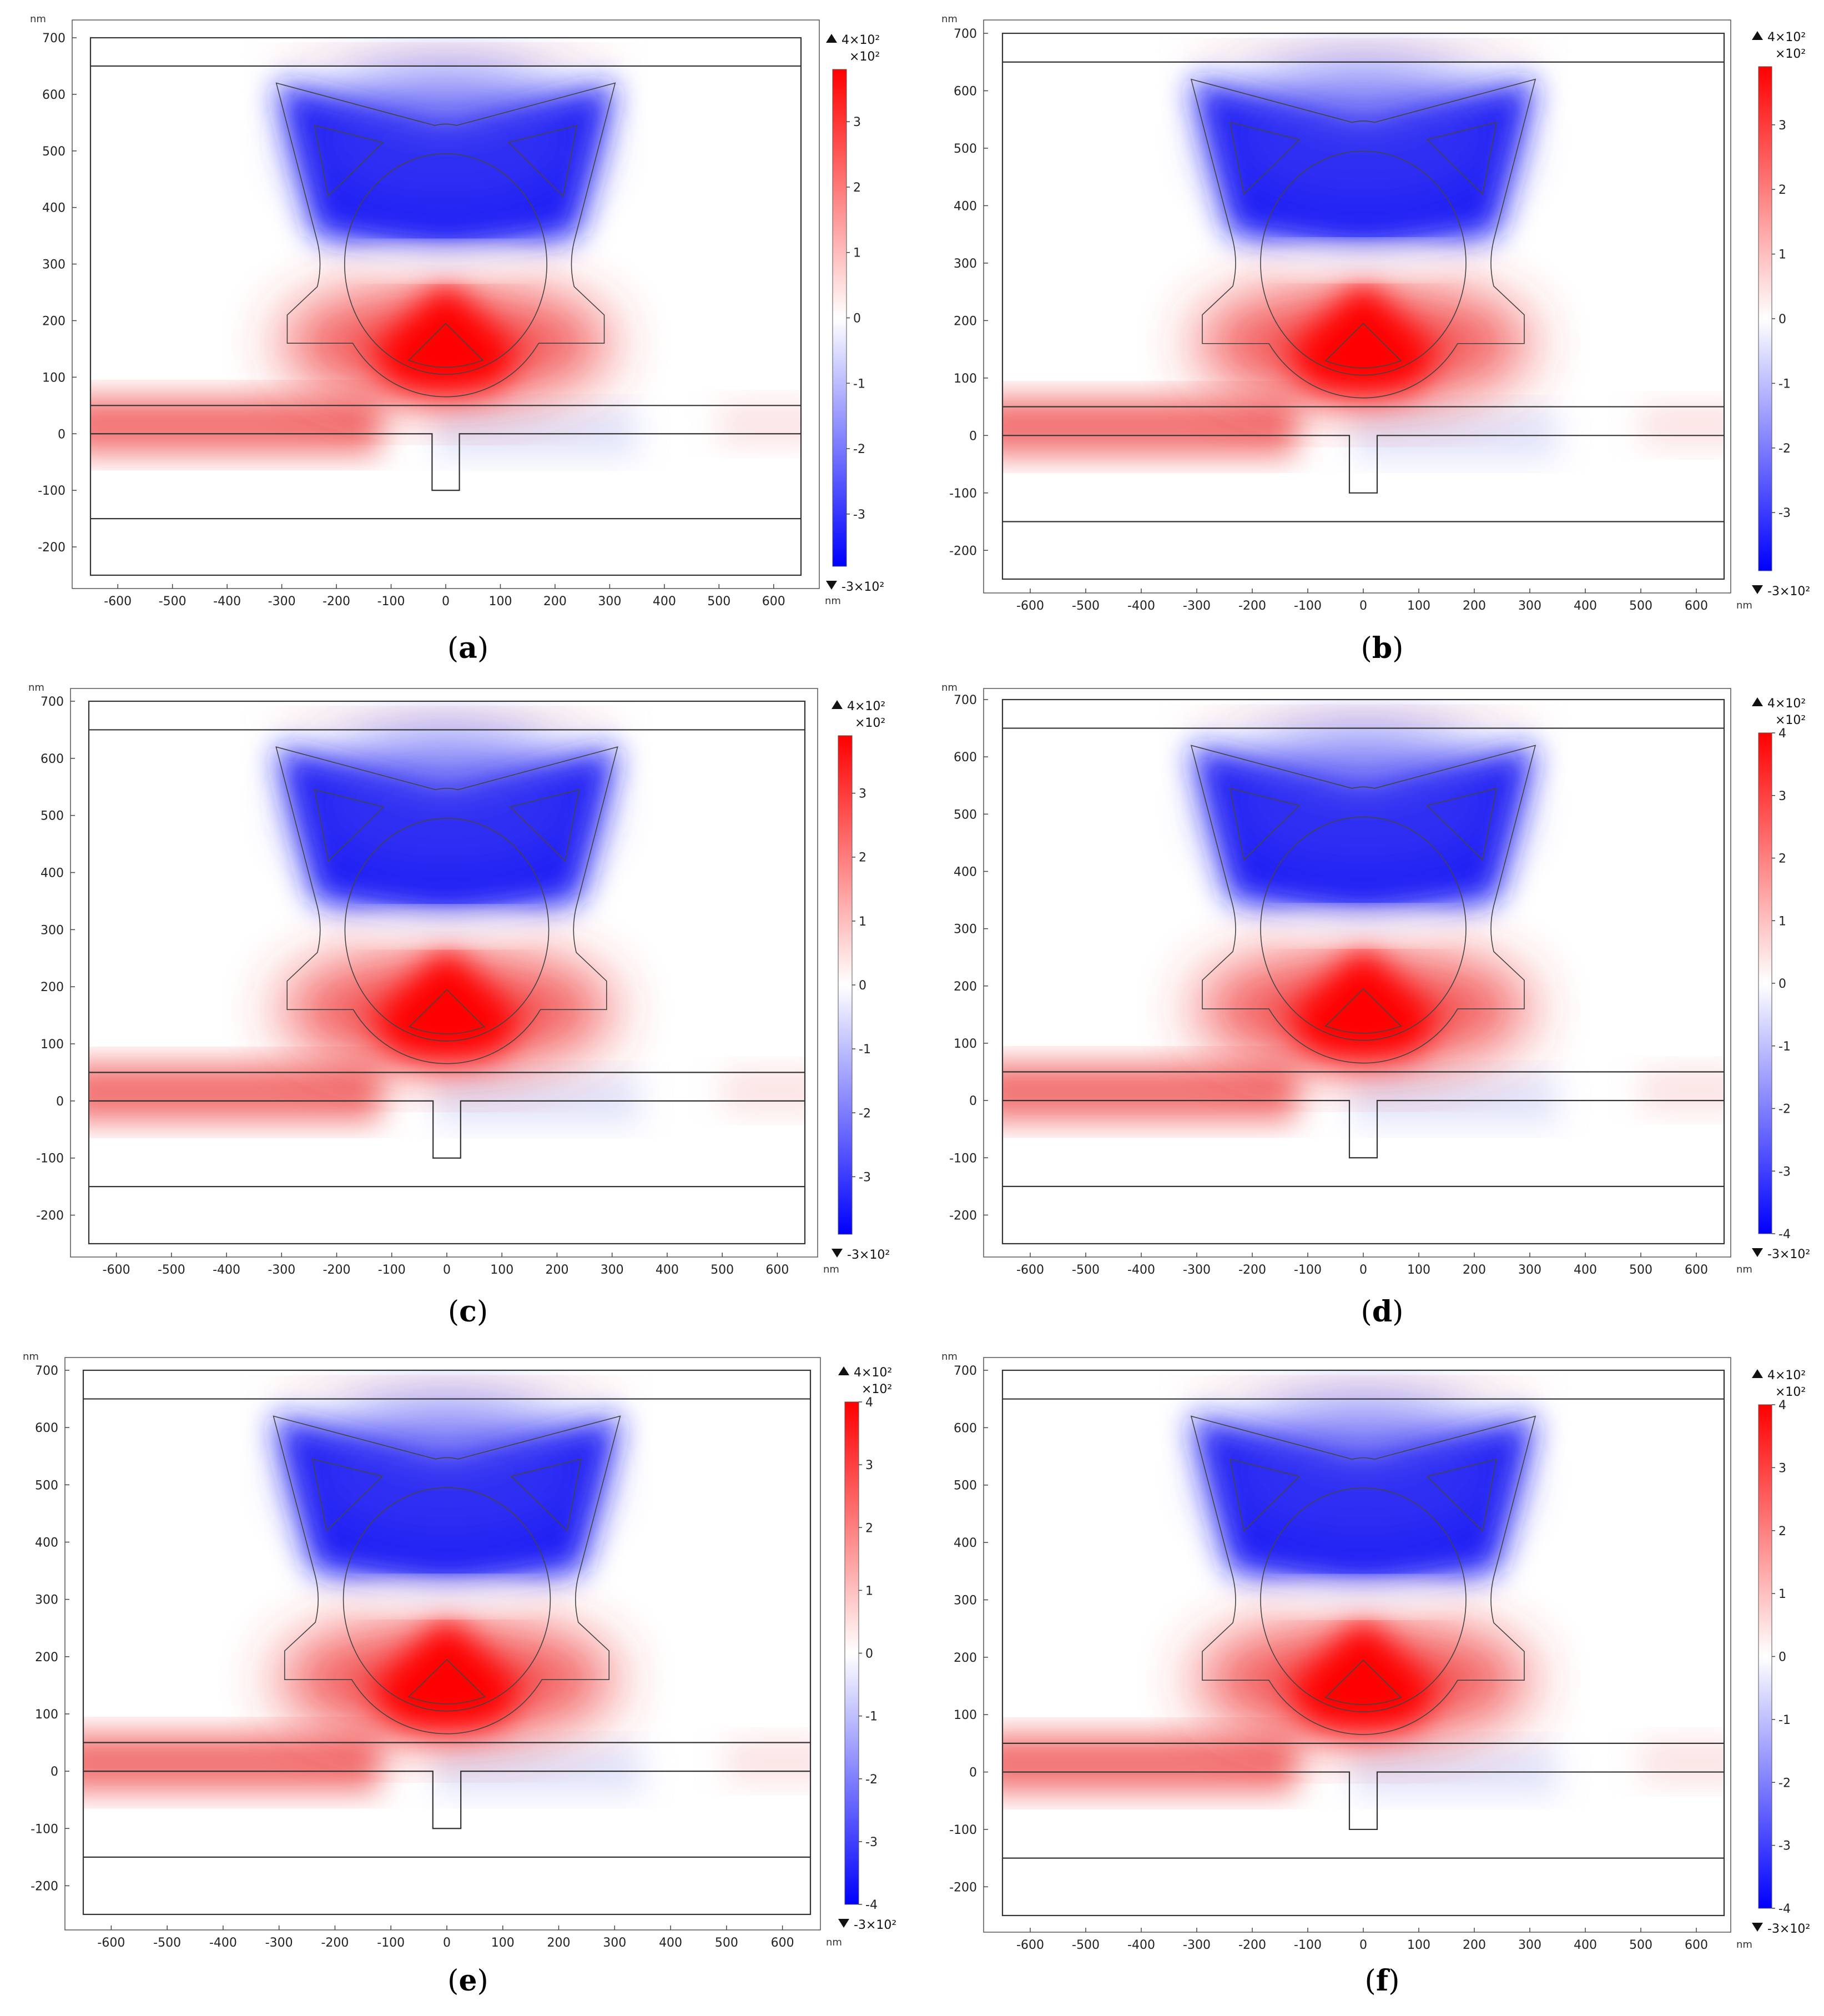 This screenshot has height=2016, width=1824. What do you see at coordinates (52, 1045) in the screenshot?
I see `y-tick-label: 100` at bounding box center [52, 1045].